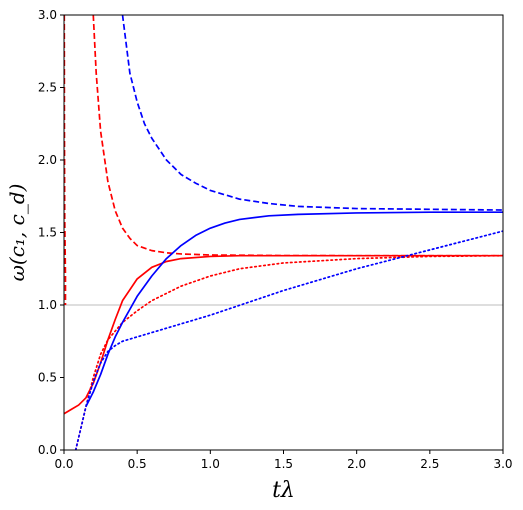 This screenshot has height=510, width=523. I want to click on x-tick-label: 2.0, so click(356, 464).